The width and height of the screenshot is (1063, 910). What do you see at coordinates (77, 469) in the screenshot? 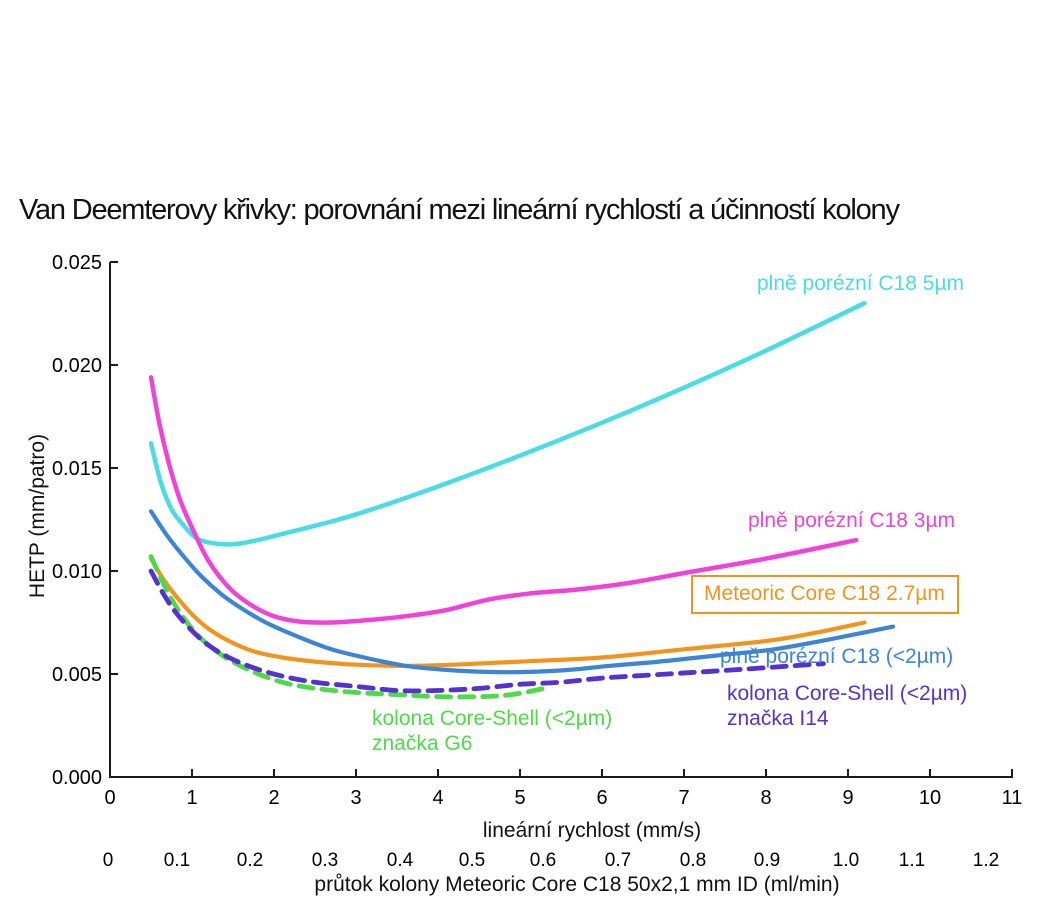
I see `y-tick-label: 0.015` at bounding box center [77, 469].